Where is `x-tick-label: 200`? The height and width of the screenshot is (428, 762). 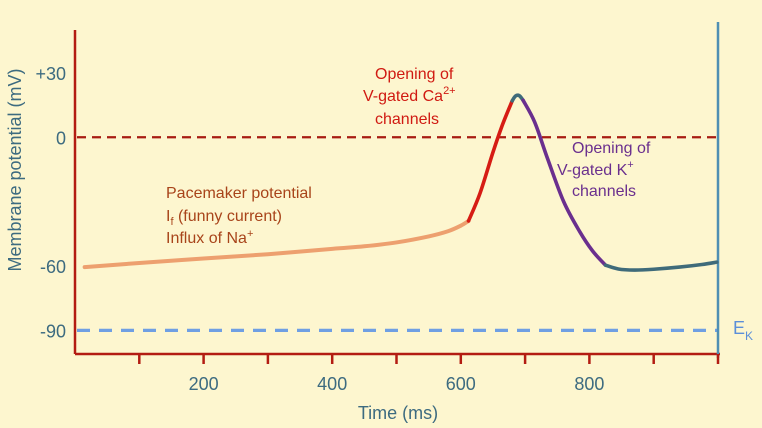
x-tick-label: 200 is located at coordinates (204, 384).